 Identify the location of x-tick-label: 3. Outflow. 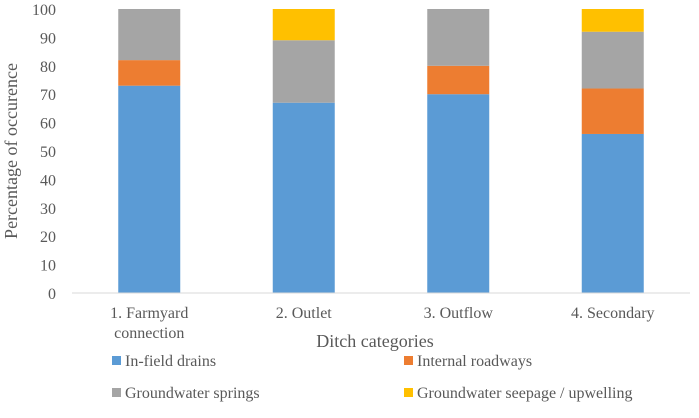
(459, 313).